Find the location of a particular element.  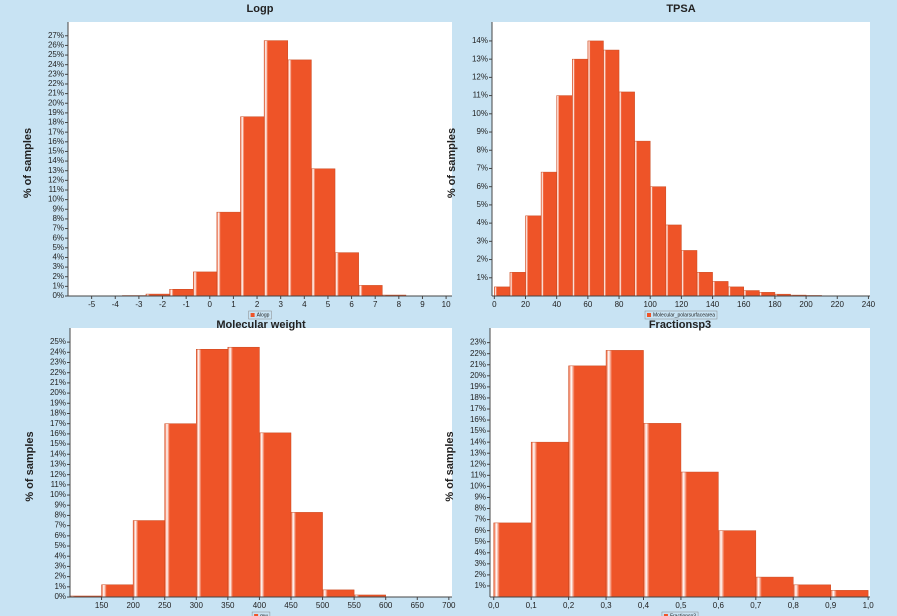

x-tick-label: 600 is located at coordinates (386, 605).